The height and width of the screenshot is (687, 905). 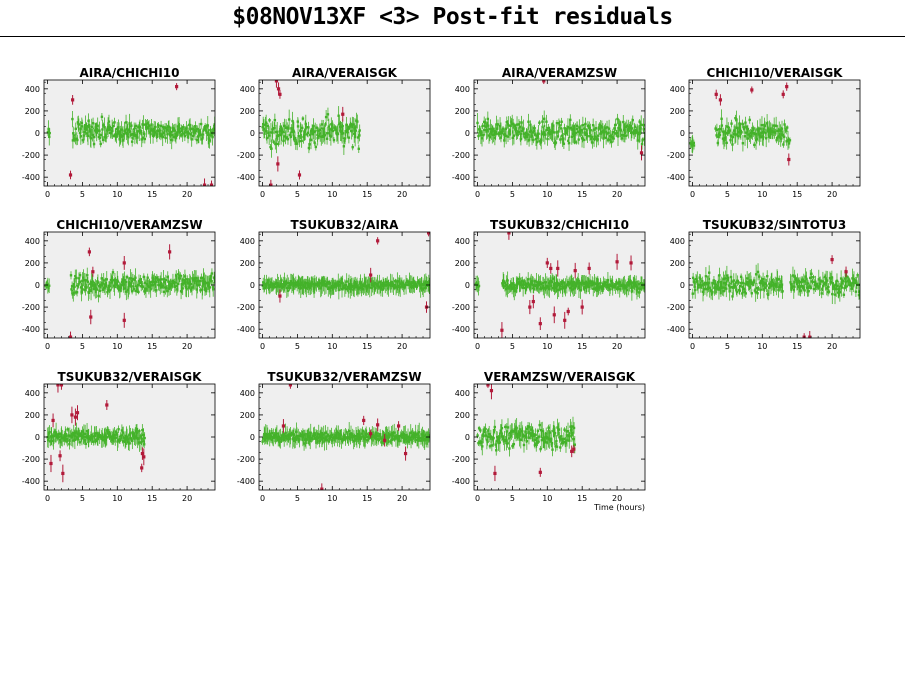 What do you see at coordinates (367, 346) in the screenshot?
I see `x-tick-label: 15` at bounding box center [367, 346].